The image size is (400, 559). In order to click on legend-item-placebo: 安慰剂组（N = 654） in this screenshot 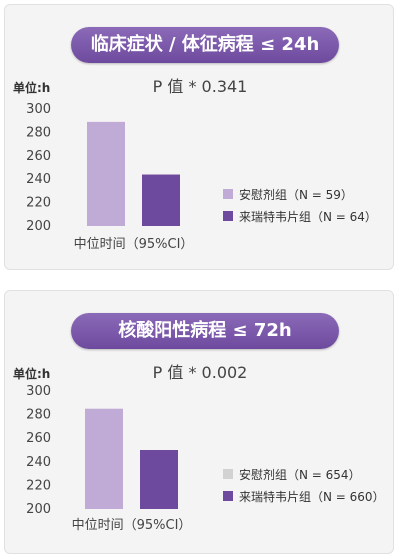, I will do `click(304, 474)`.